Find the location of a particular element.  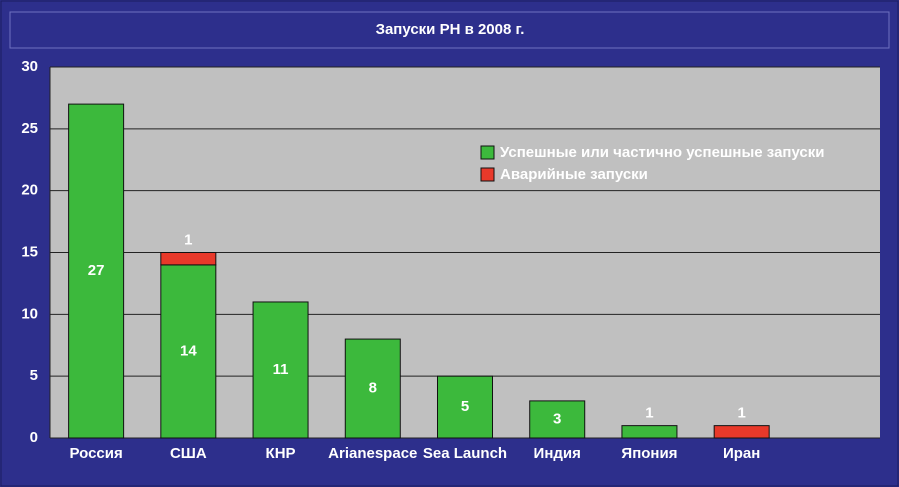

data-label: 8 is located at coordinates (373, 388).